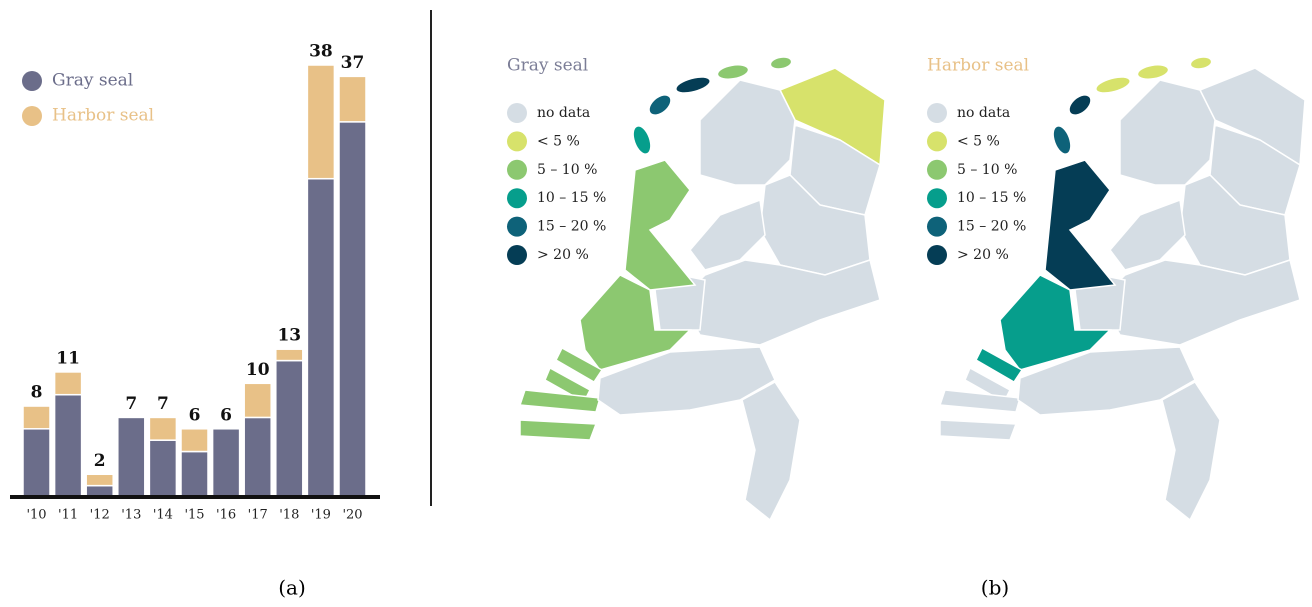 The width and height of the screenshot is (1312, 607). Describe the element at coordinates (321, 52) in the screenshot. I see `total-label: 38` at that location.